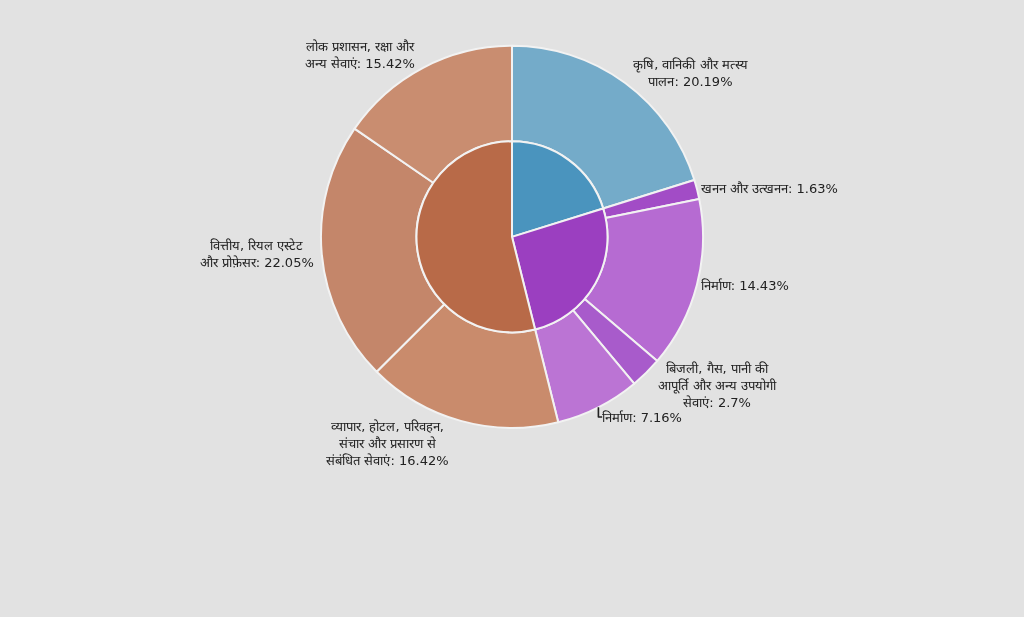 The height and width of the screenshot is (617, 1024). I want to click on slice-label: निर्माण: 14.43%, so click(744, 285).